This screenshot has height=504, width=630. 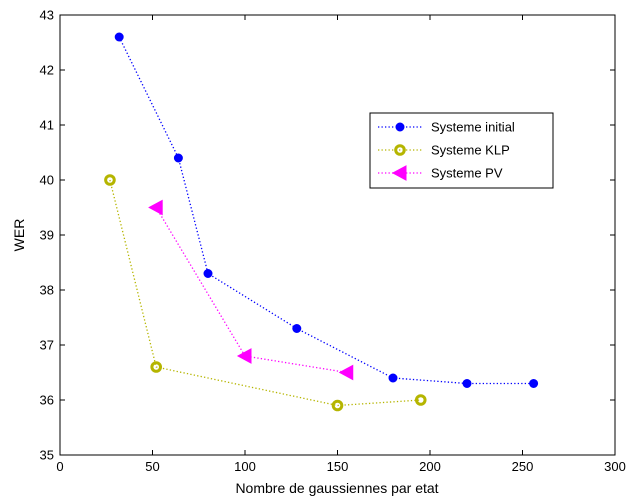 I want to click on y-tick-label: 41, so click(x=47, y=125).